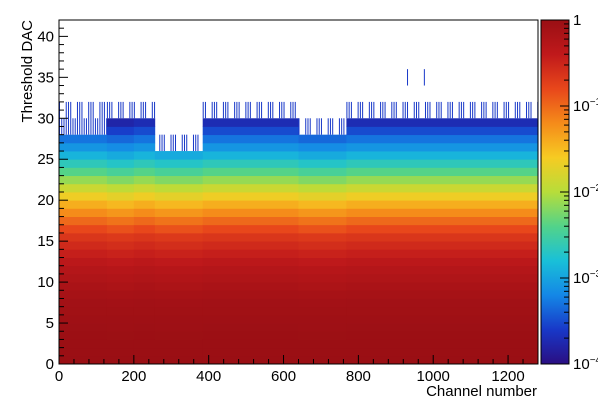  I want to click on colorbar-tick-label: 10⁻⁴, so click(585, 364).